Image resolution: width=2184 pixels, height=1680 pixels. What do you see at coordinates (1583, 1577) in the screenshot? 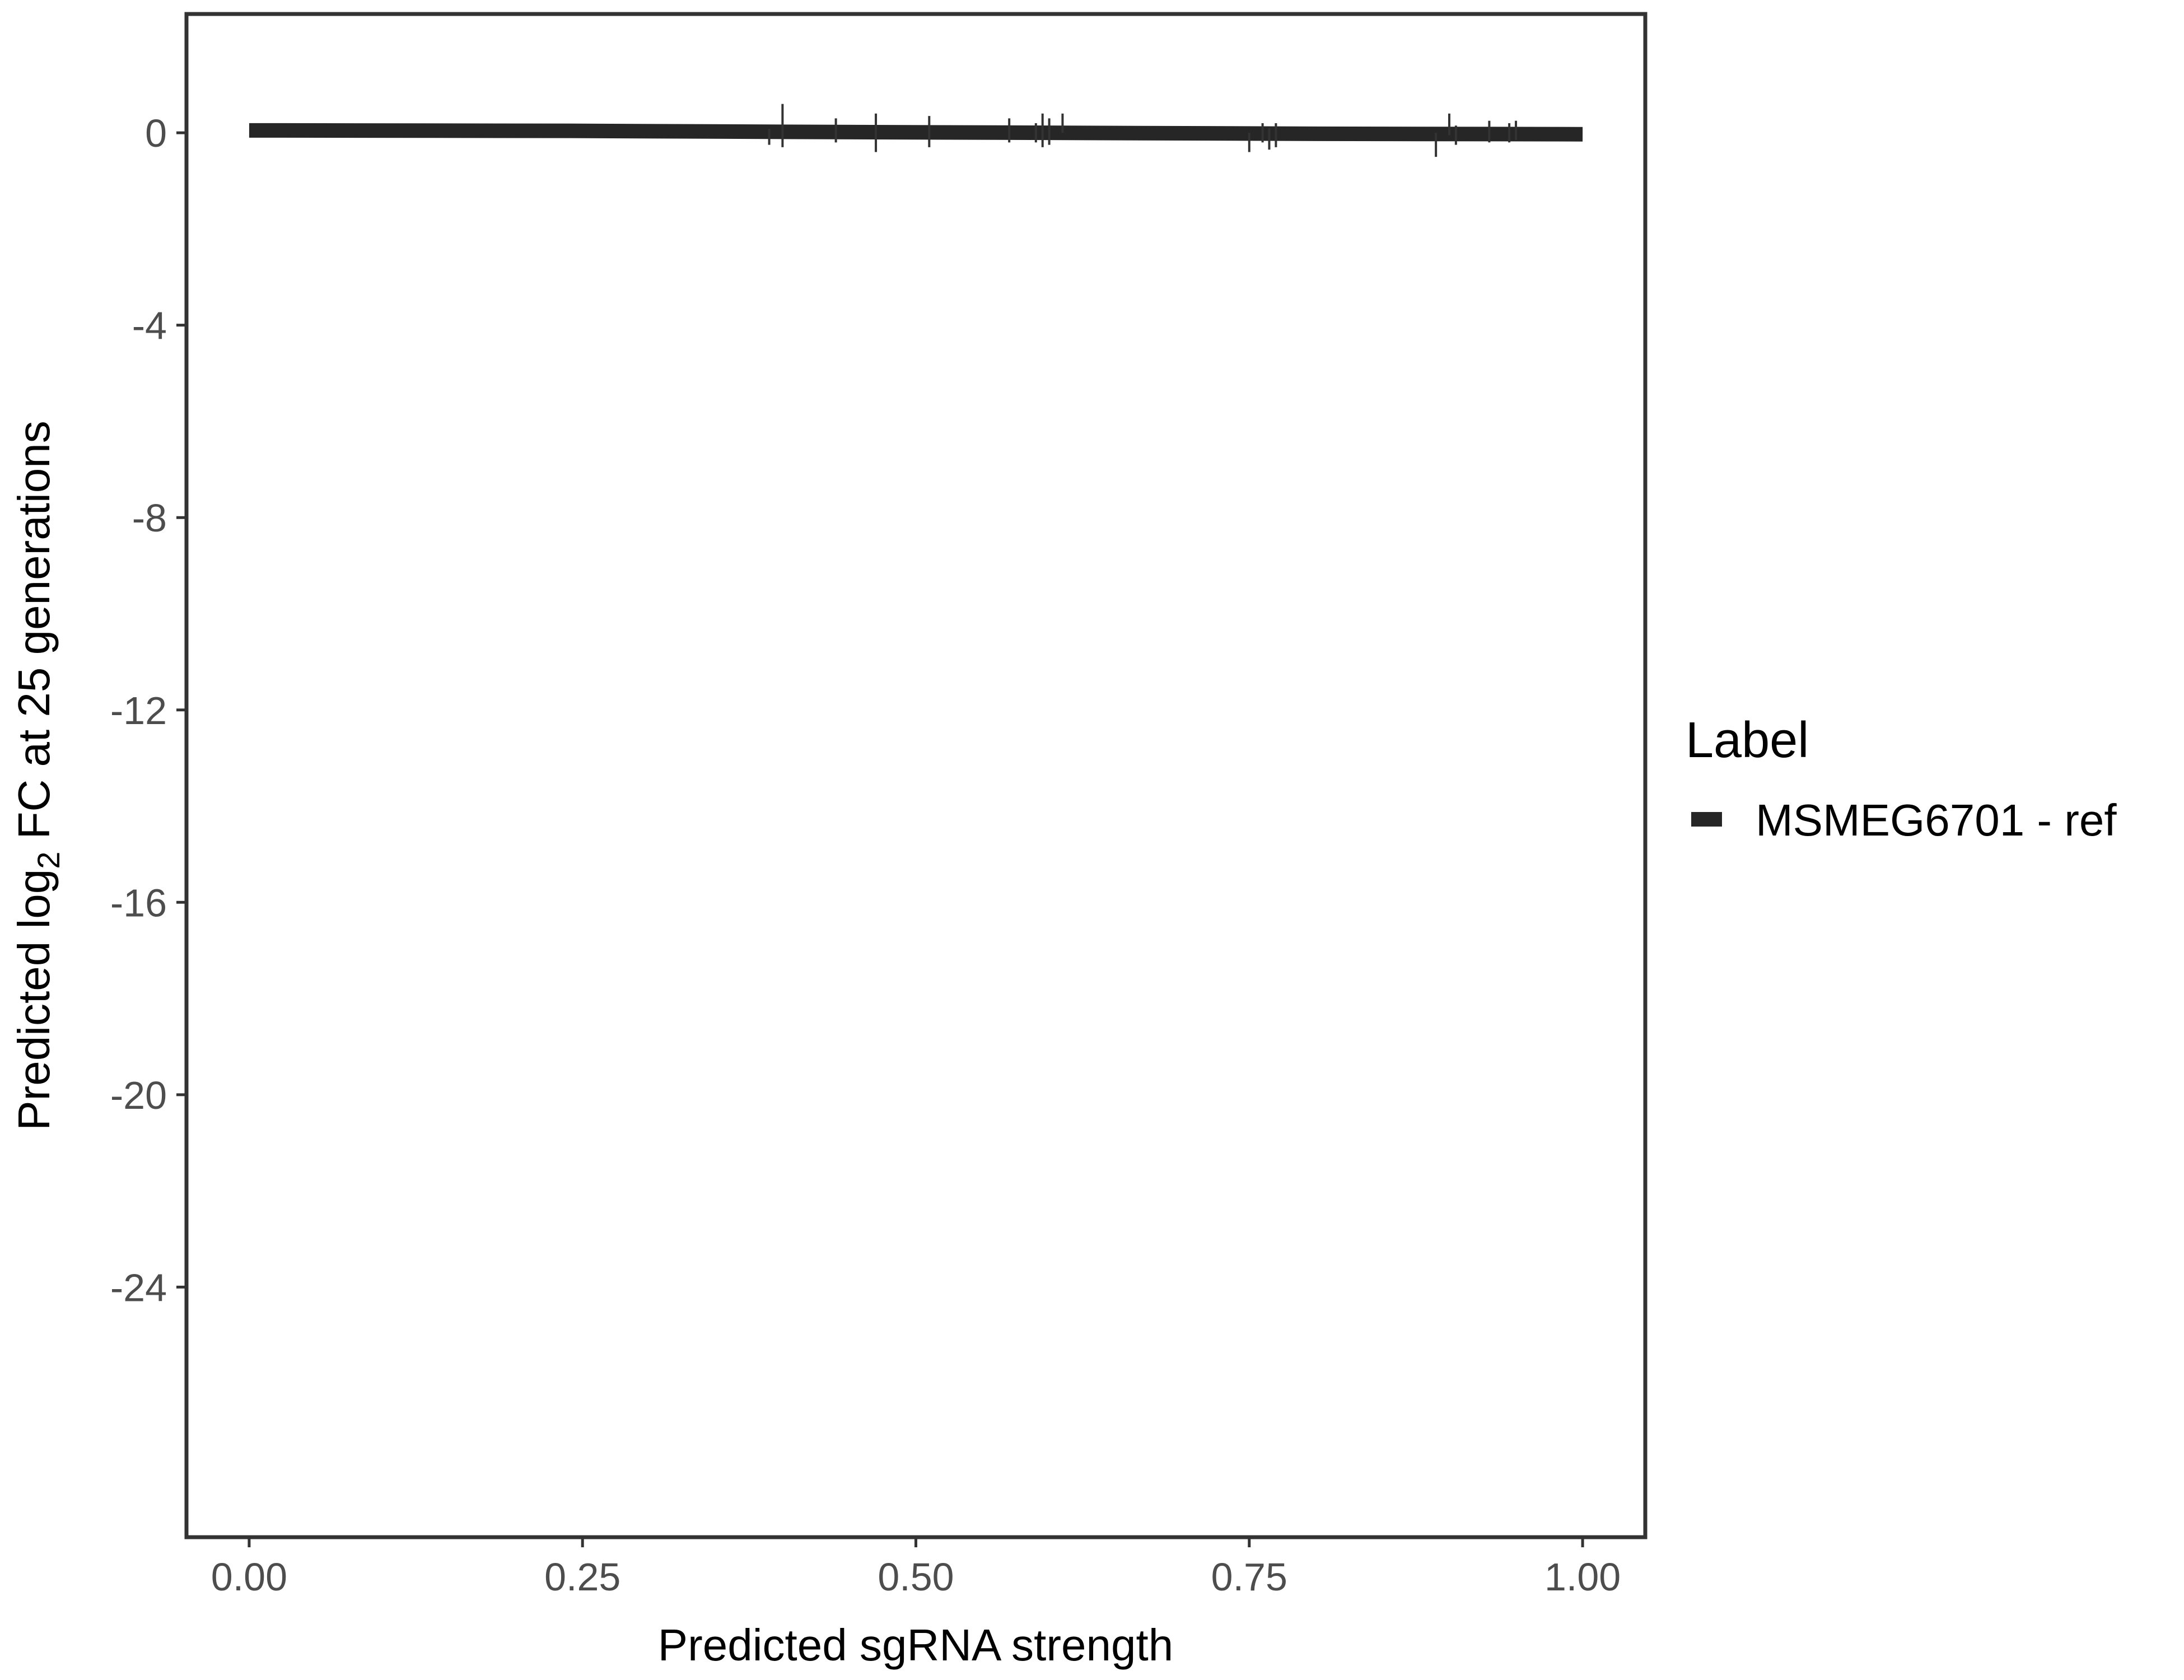
I see `x-tick-label: 1.00` at bounding box center [1583, 1577].